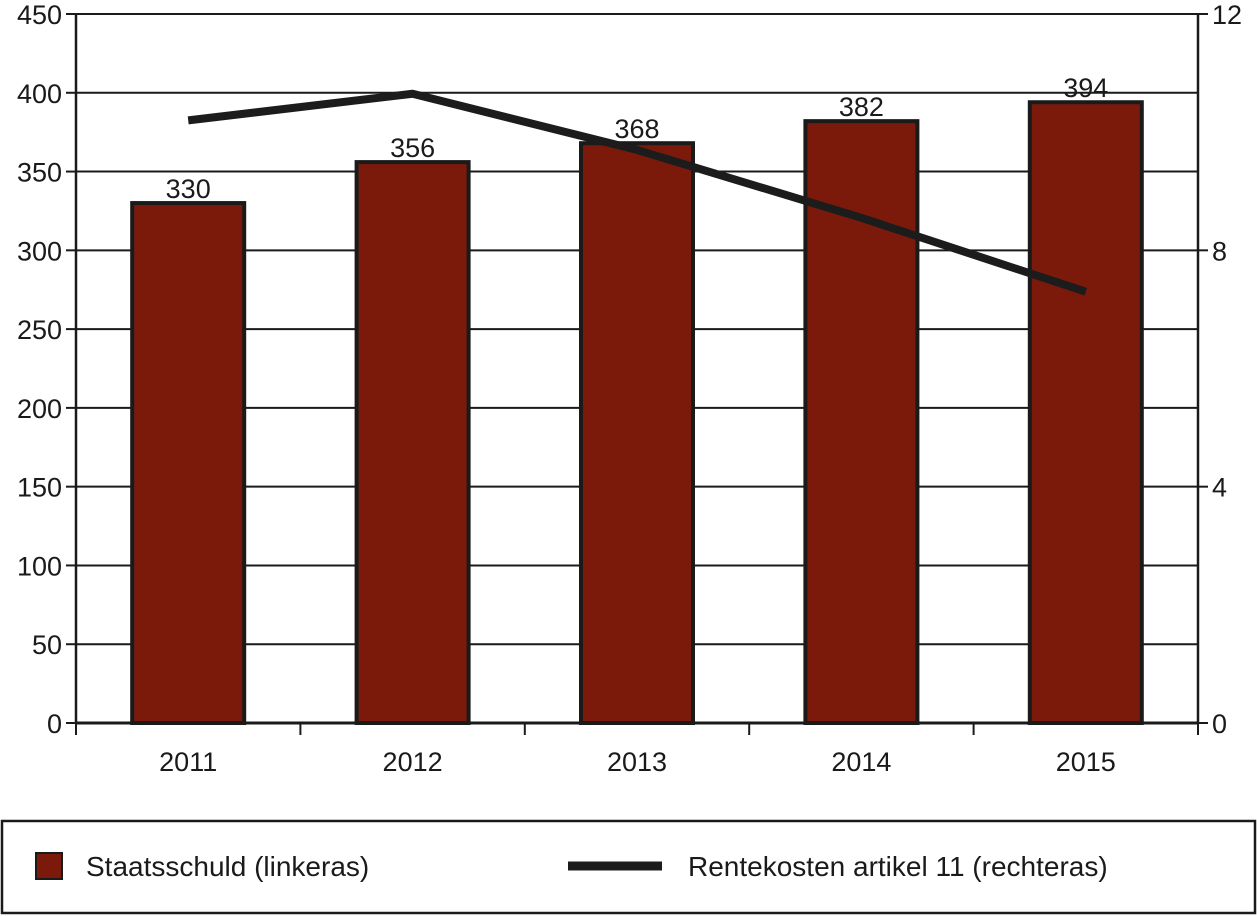 This screenshot has width=1257, height=916. I want to click on data-labels: 330 356 368 382 394, so click(637, 138).